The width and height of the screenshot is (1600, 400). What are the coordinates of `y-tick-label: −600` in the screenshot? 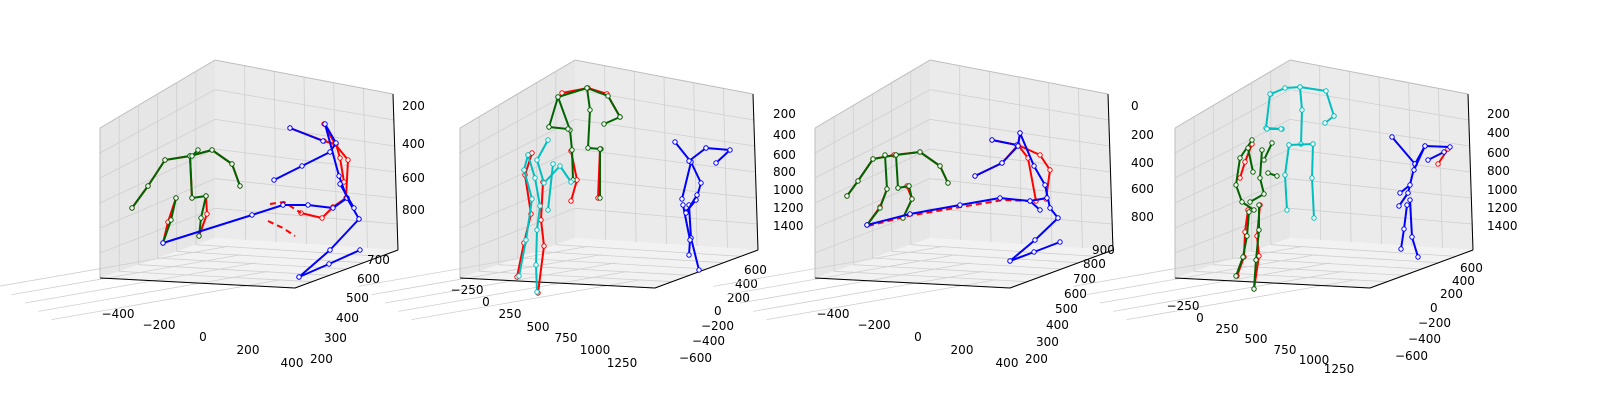 It's located at (695, 358).